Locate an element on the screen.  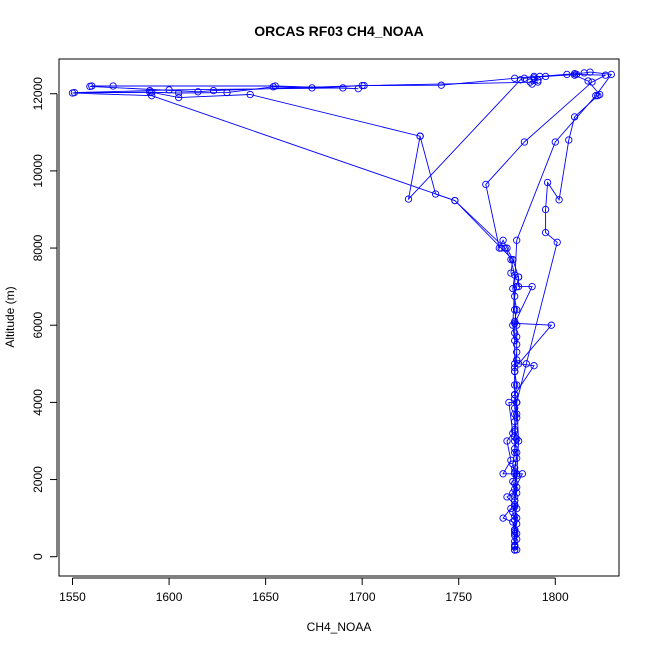
y-tick-label: 8000 is located at coordinates (38, 247).